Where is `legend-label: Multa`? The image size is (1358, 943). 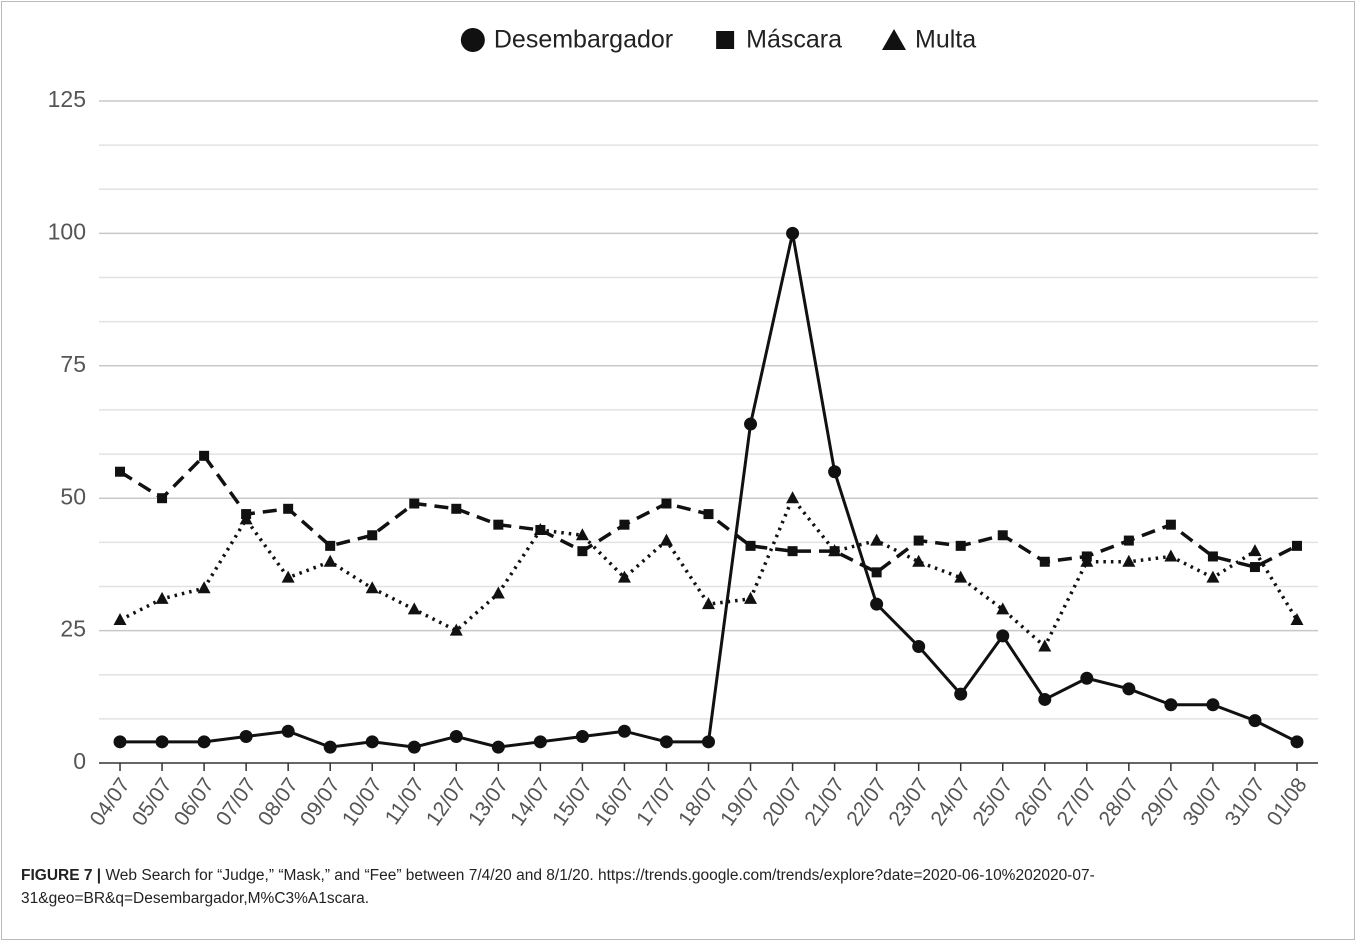 legend-label: Multa is located at coordinates (945, 40).